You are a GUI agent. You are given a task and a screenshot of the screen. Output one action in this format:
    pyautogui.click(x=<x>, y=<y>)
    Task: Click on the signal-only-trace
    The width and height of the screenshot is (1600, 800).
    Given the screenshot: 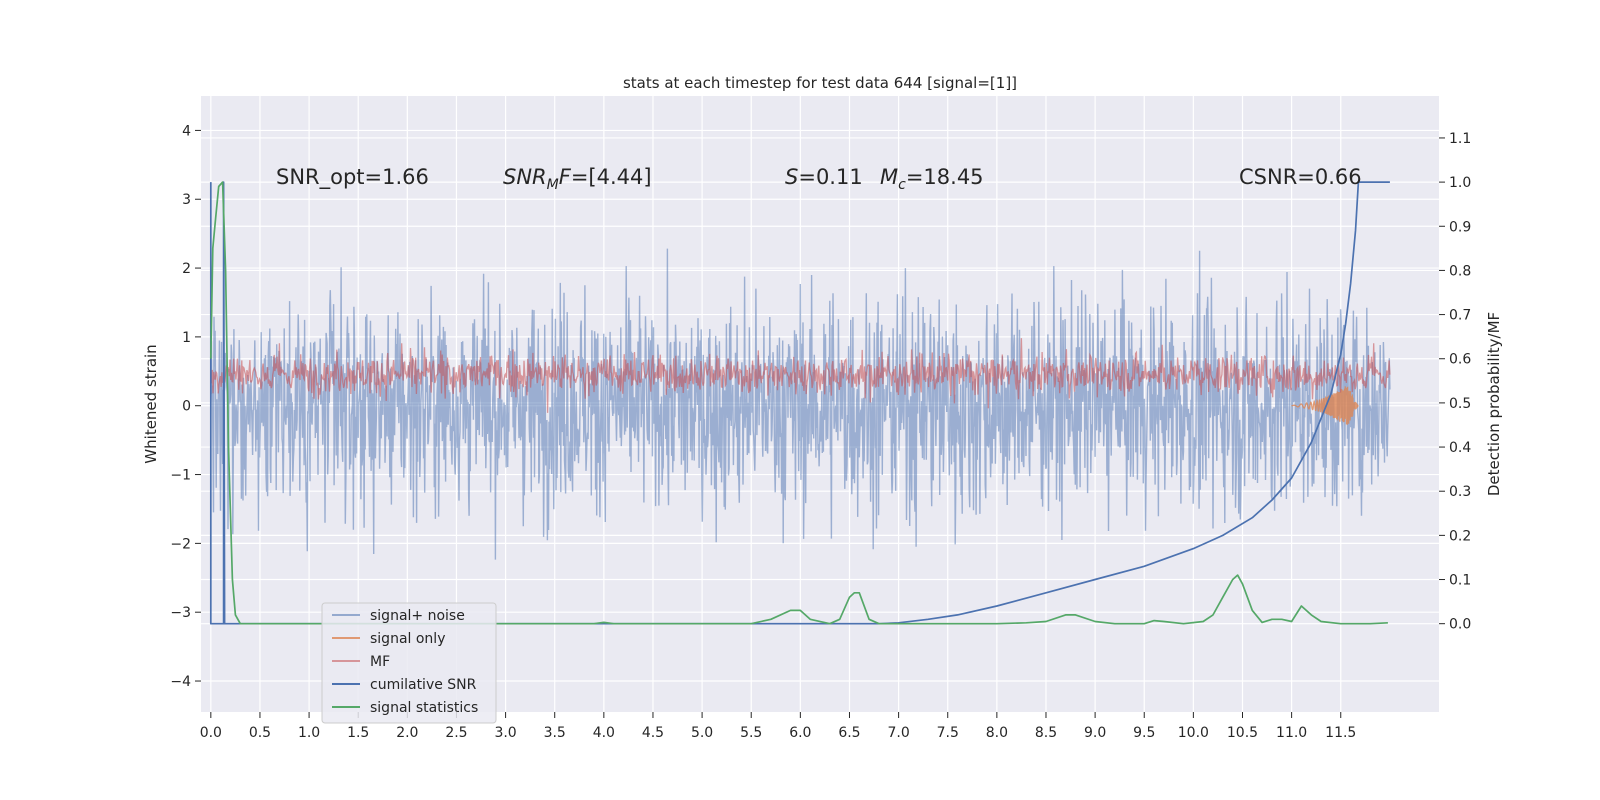 What is the action you would take?
    pyautogui.click(x=1325, y=405)
    